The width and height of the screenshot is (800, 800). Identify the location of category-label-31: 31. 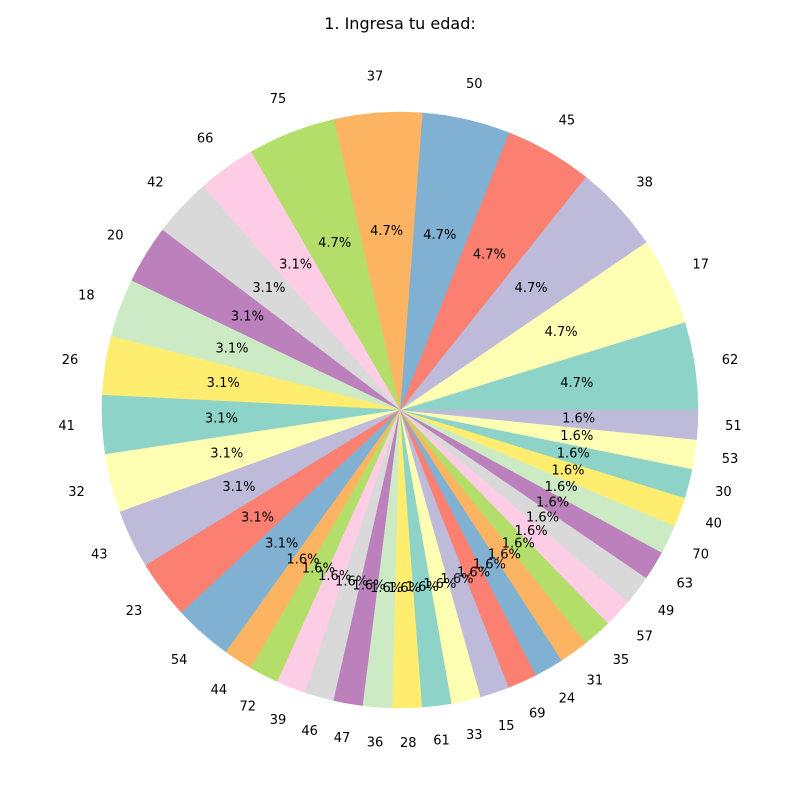
(595, 680).